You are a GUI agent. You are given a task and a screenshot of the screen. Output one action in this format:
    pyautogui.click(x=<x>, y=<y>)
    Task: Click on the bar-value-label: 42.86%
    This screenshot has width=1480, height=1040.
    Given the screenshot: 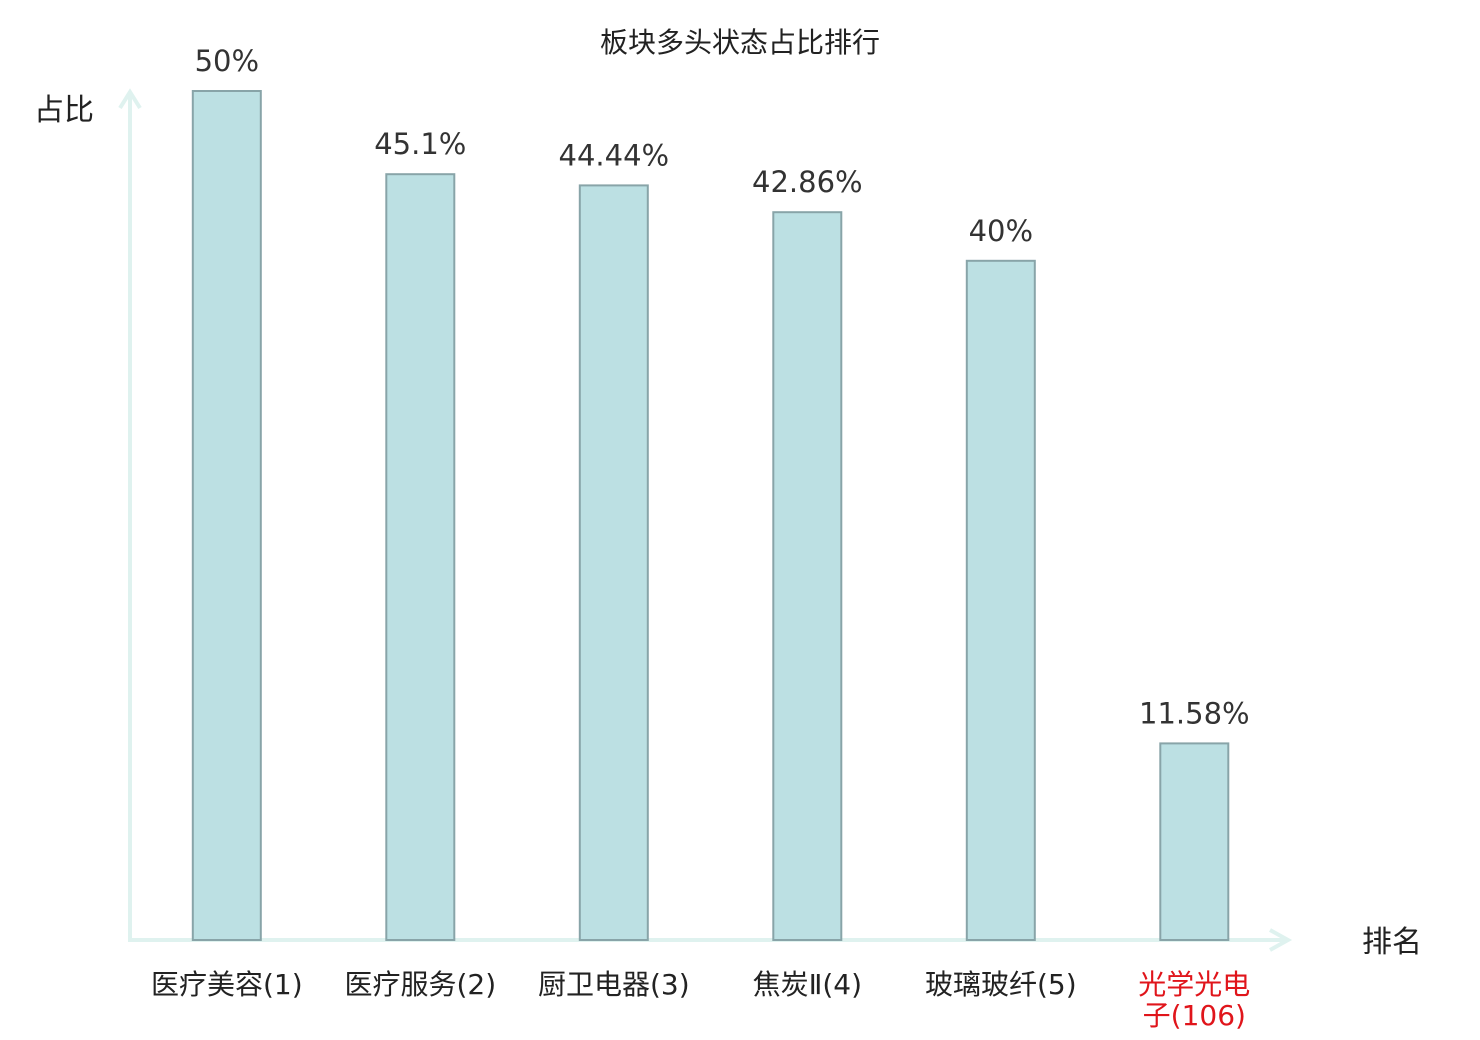 What is the action you would take?
    pyautogui.click(x=807, y=182)
    